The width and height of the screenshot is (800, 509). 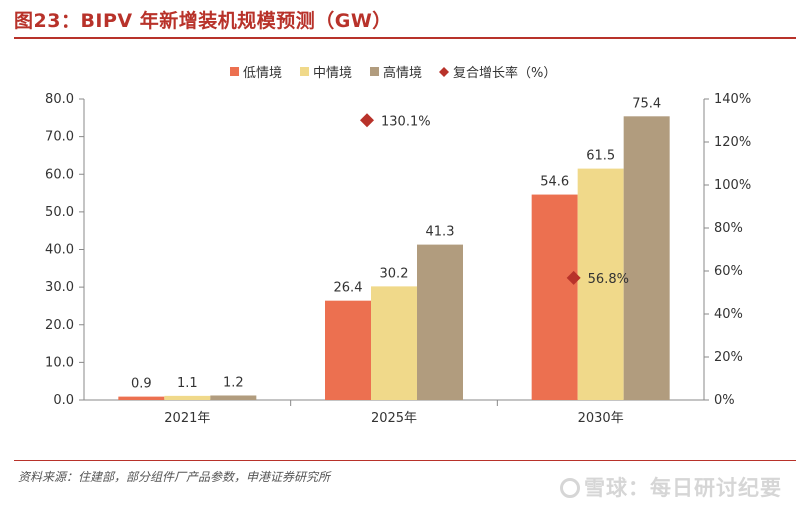 What do you see at coordinates (406, 121) in the screenshot?
I see `growth-value-label: 130.1%` at bounding box center [406, 121].